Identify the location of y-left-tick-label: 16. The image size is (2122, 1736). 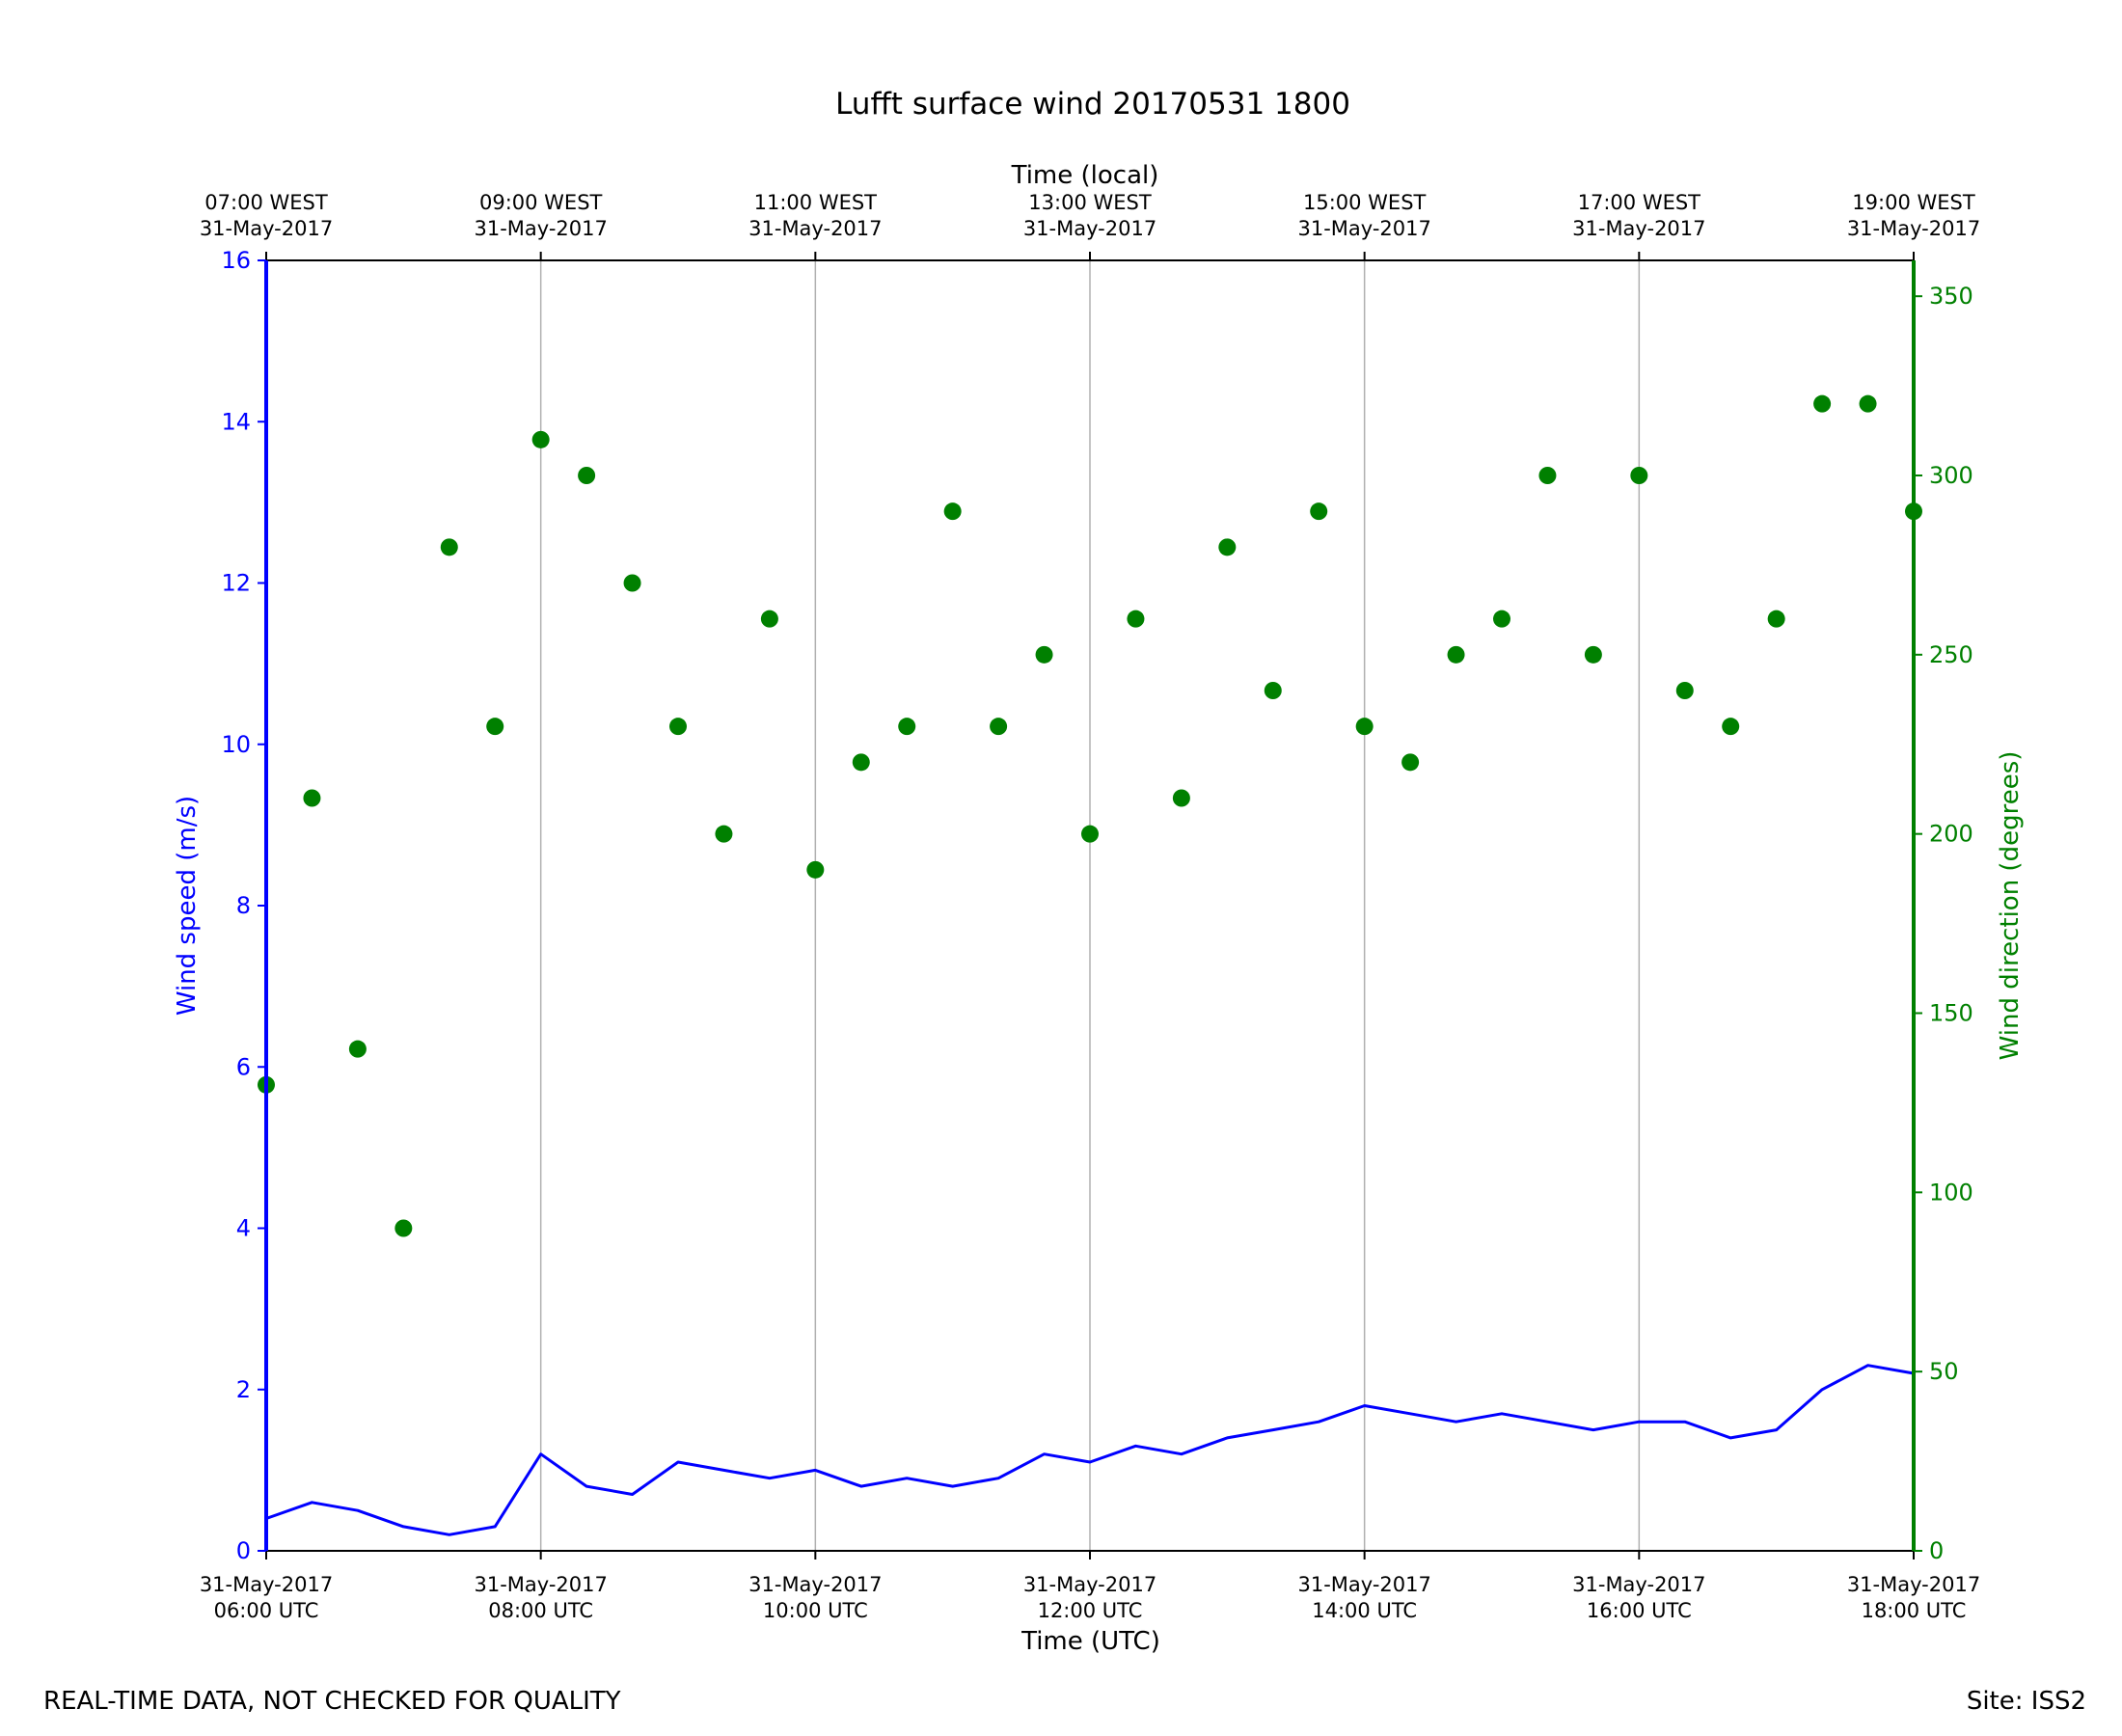
(236, 260).